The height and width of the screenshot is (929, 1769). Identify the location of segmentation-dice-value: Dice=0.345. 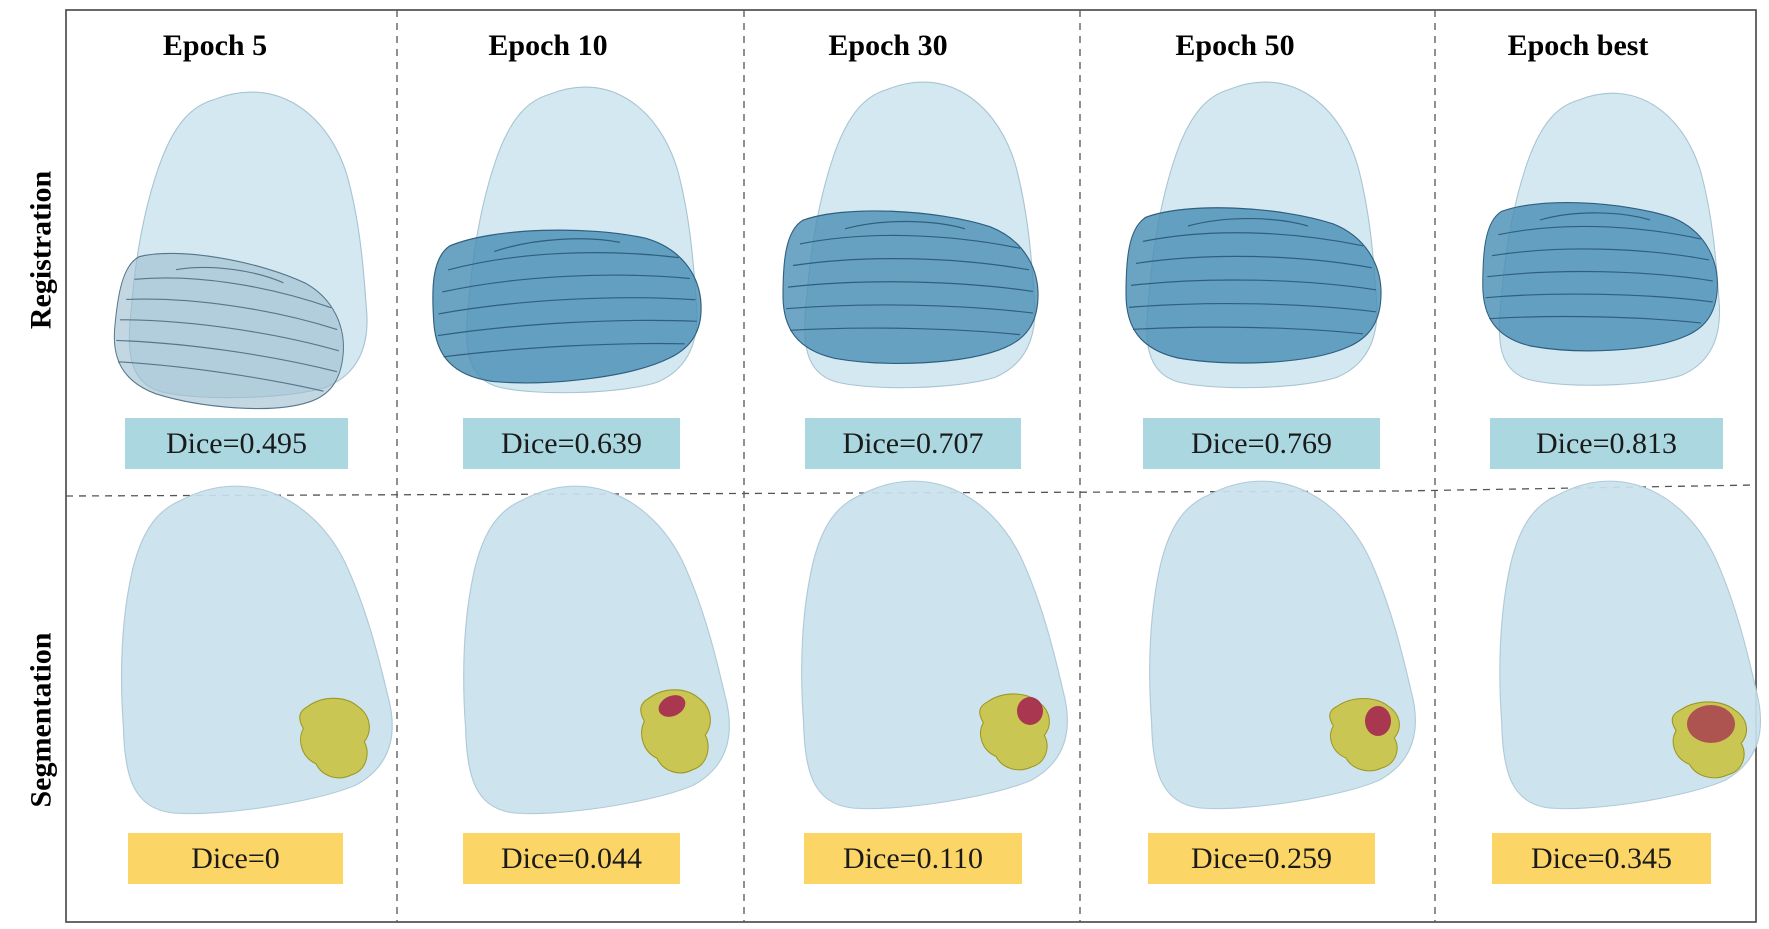
(1601, 858).